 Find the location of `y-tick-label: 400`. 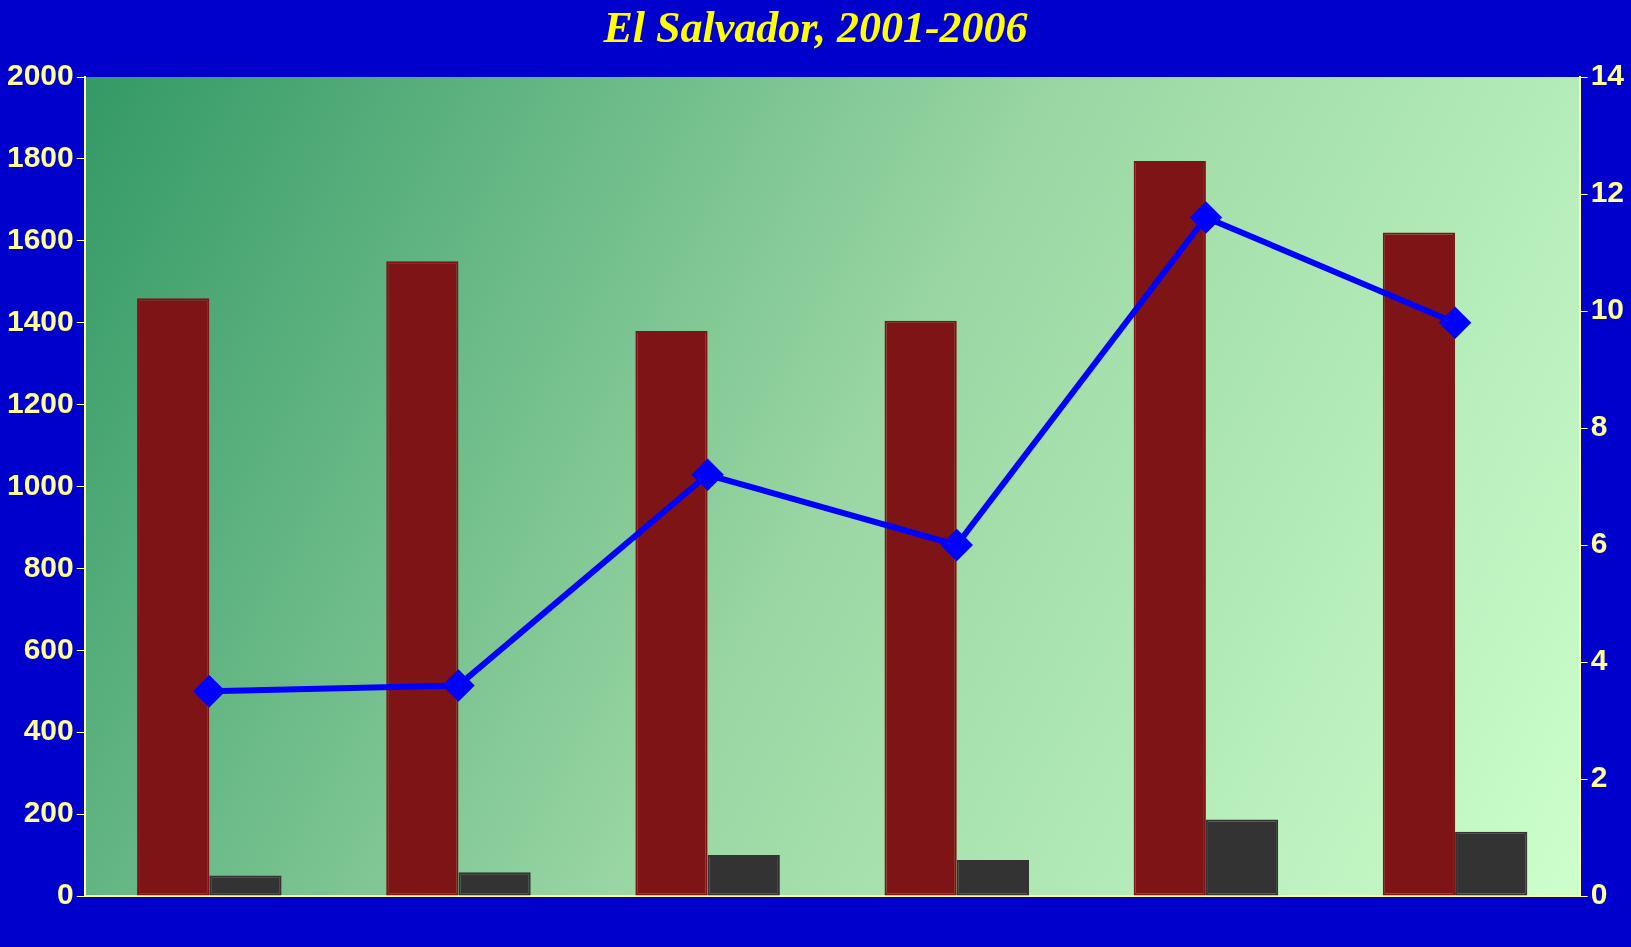

y-tick-label: 400 is located at coordinates (48, 730).